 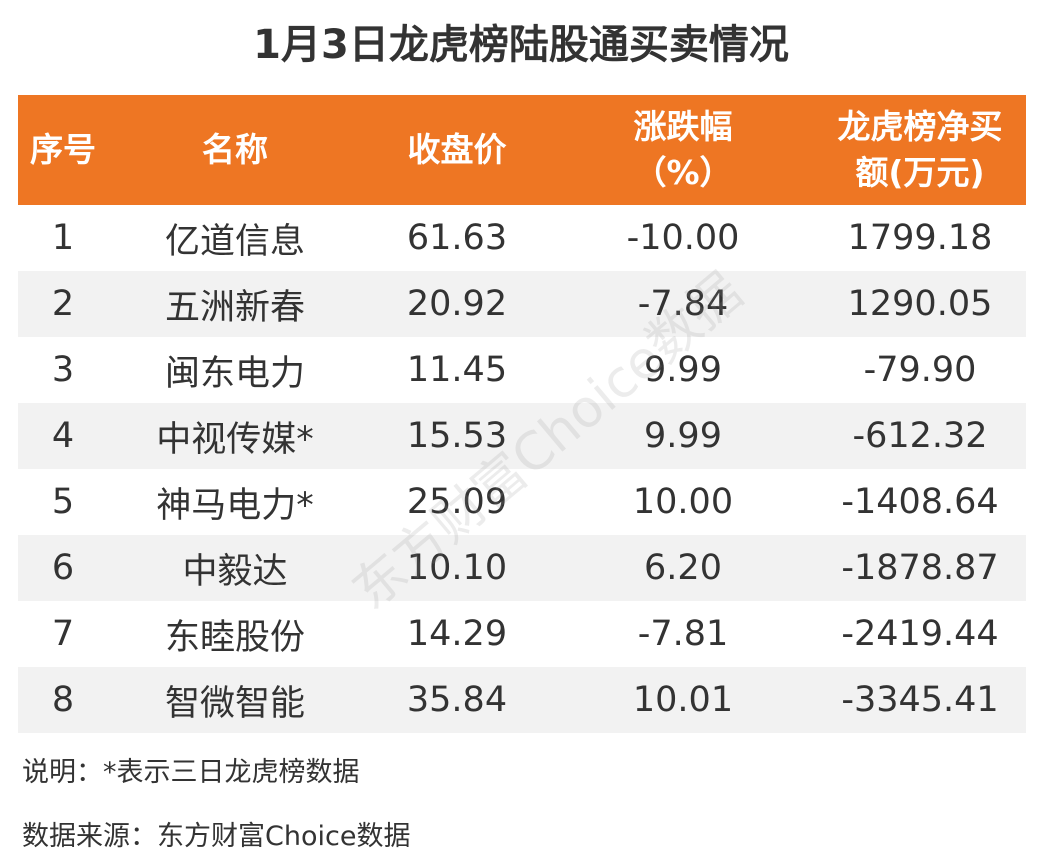 What do you see at coordinates (920, 238) in the screenshot?
I see `cell: 1799.18` at bounding box center [920, 238].